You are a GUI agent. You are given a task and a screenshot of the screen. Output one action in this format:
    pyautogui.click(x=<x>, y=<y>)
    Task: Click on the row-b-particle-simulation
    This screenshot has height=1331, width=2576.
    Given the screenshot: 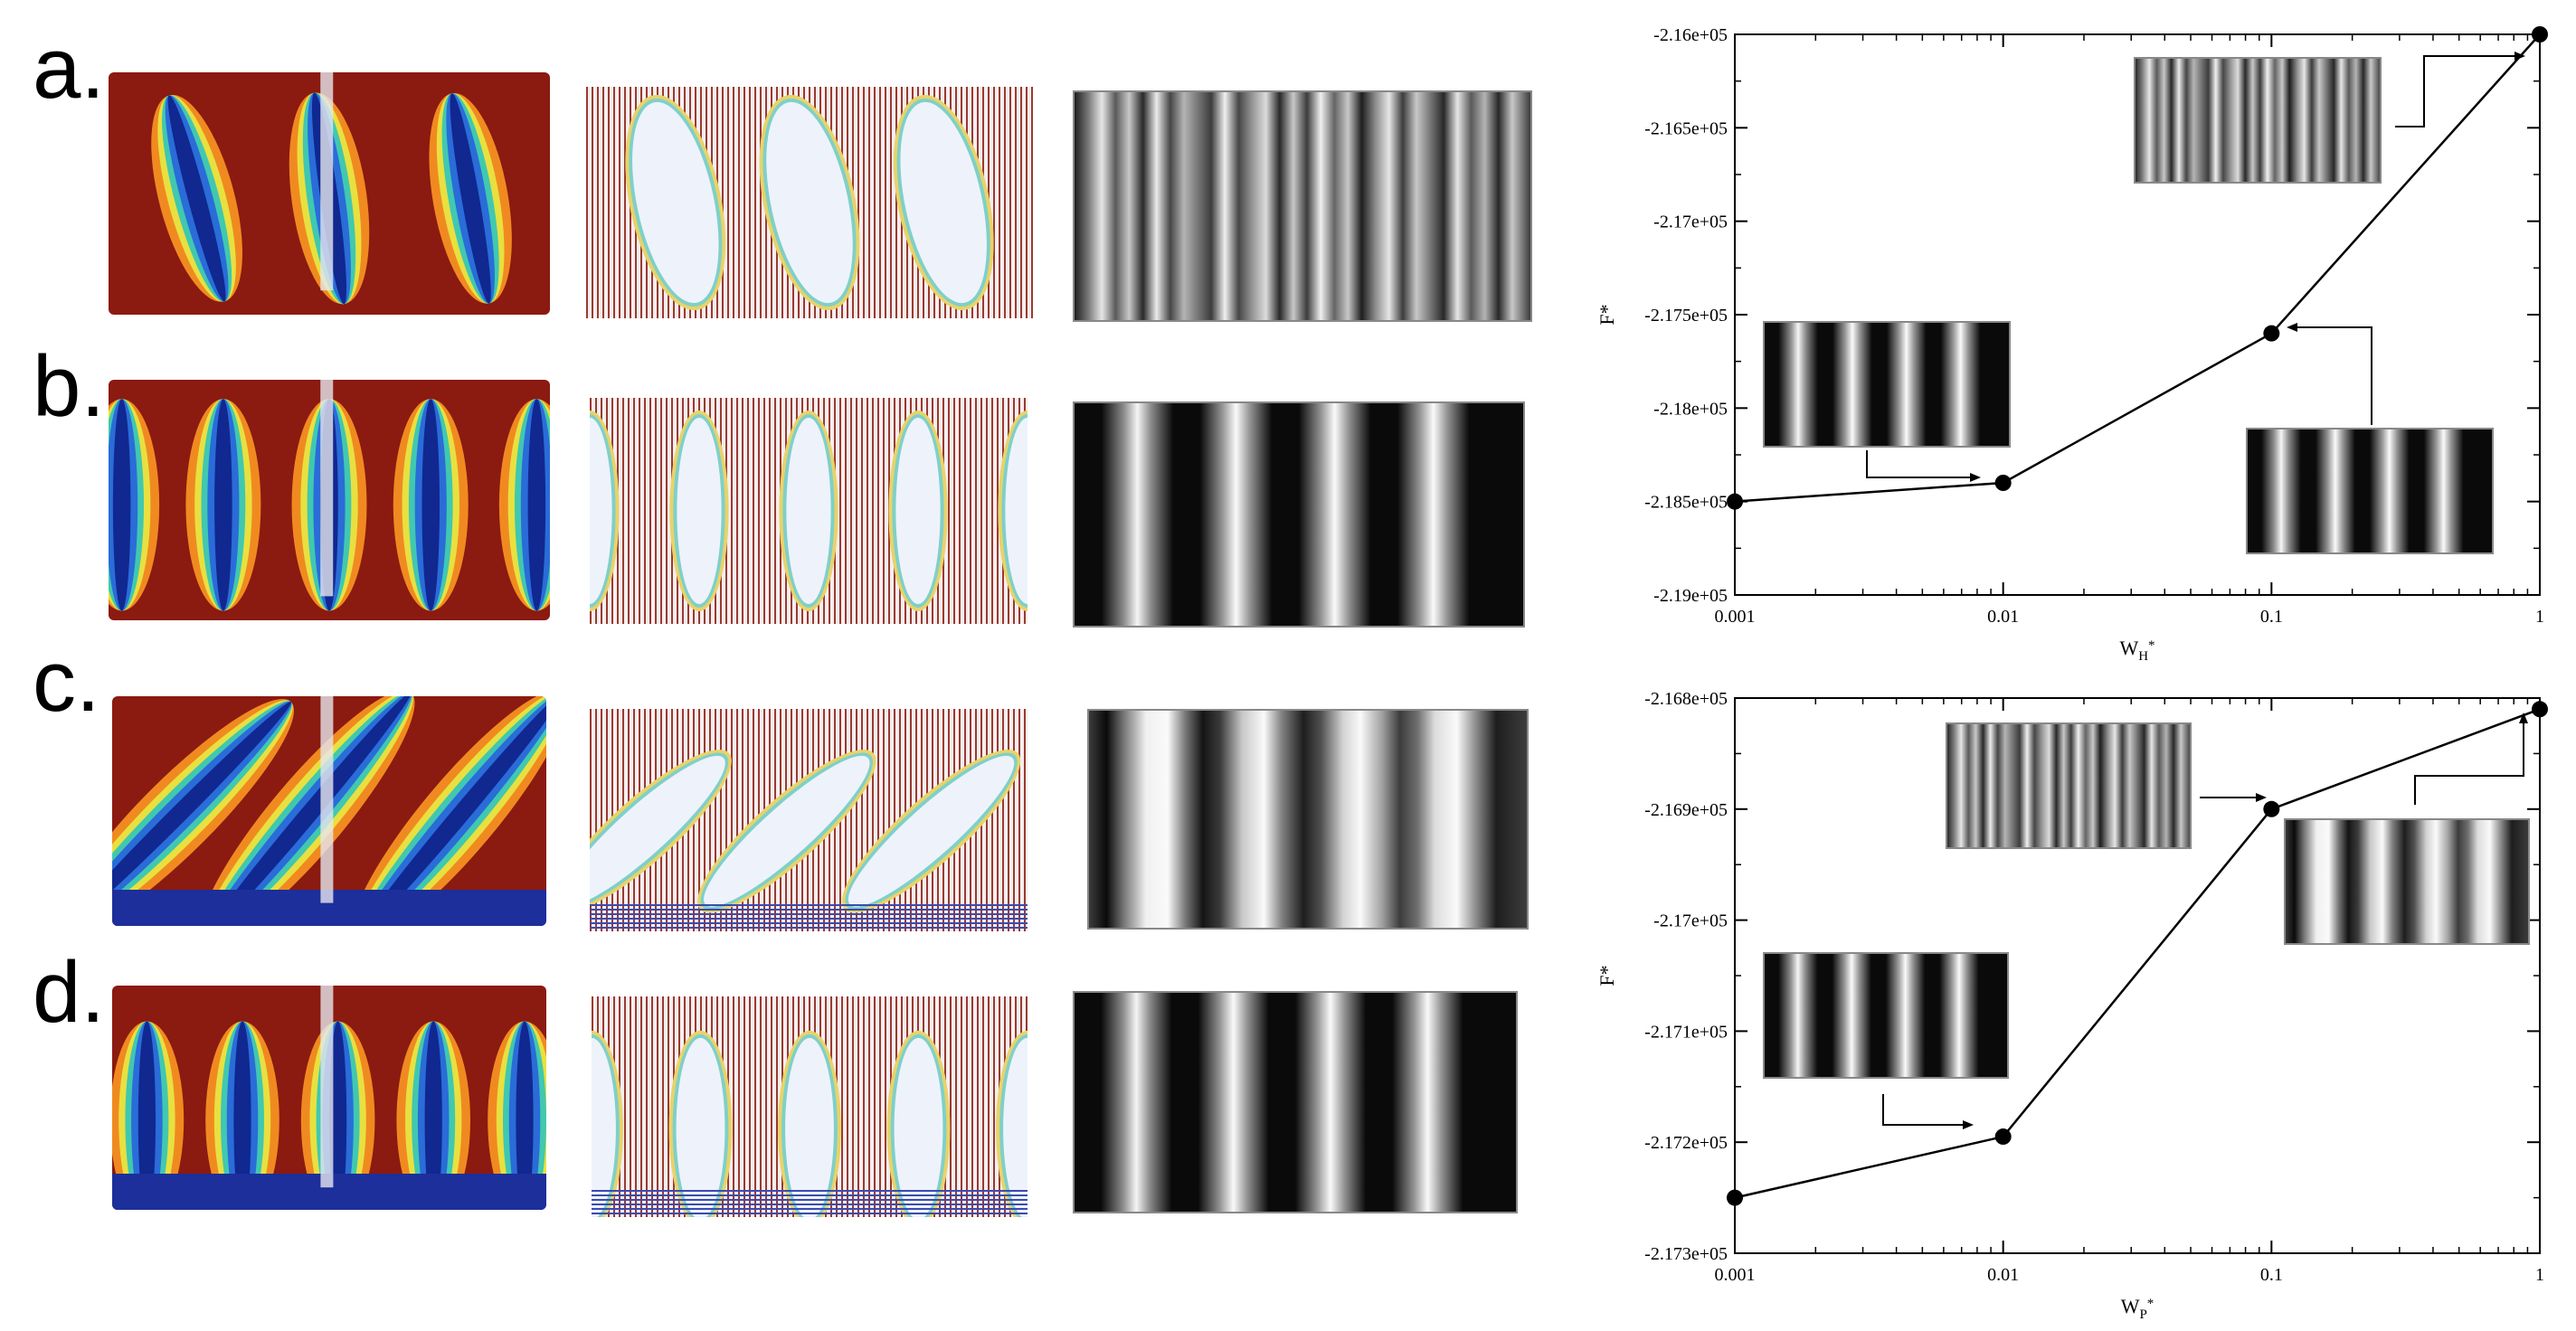 What is the action you would take?
    pyautogui.click(x=329, y=500)
    